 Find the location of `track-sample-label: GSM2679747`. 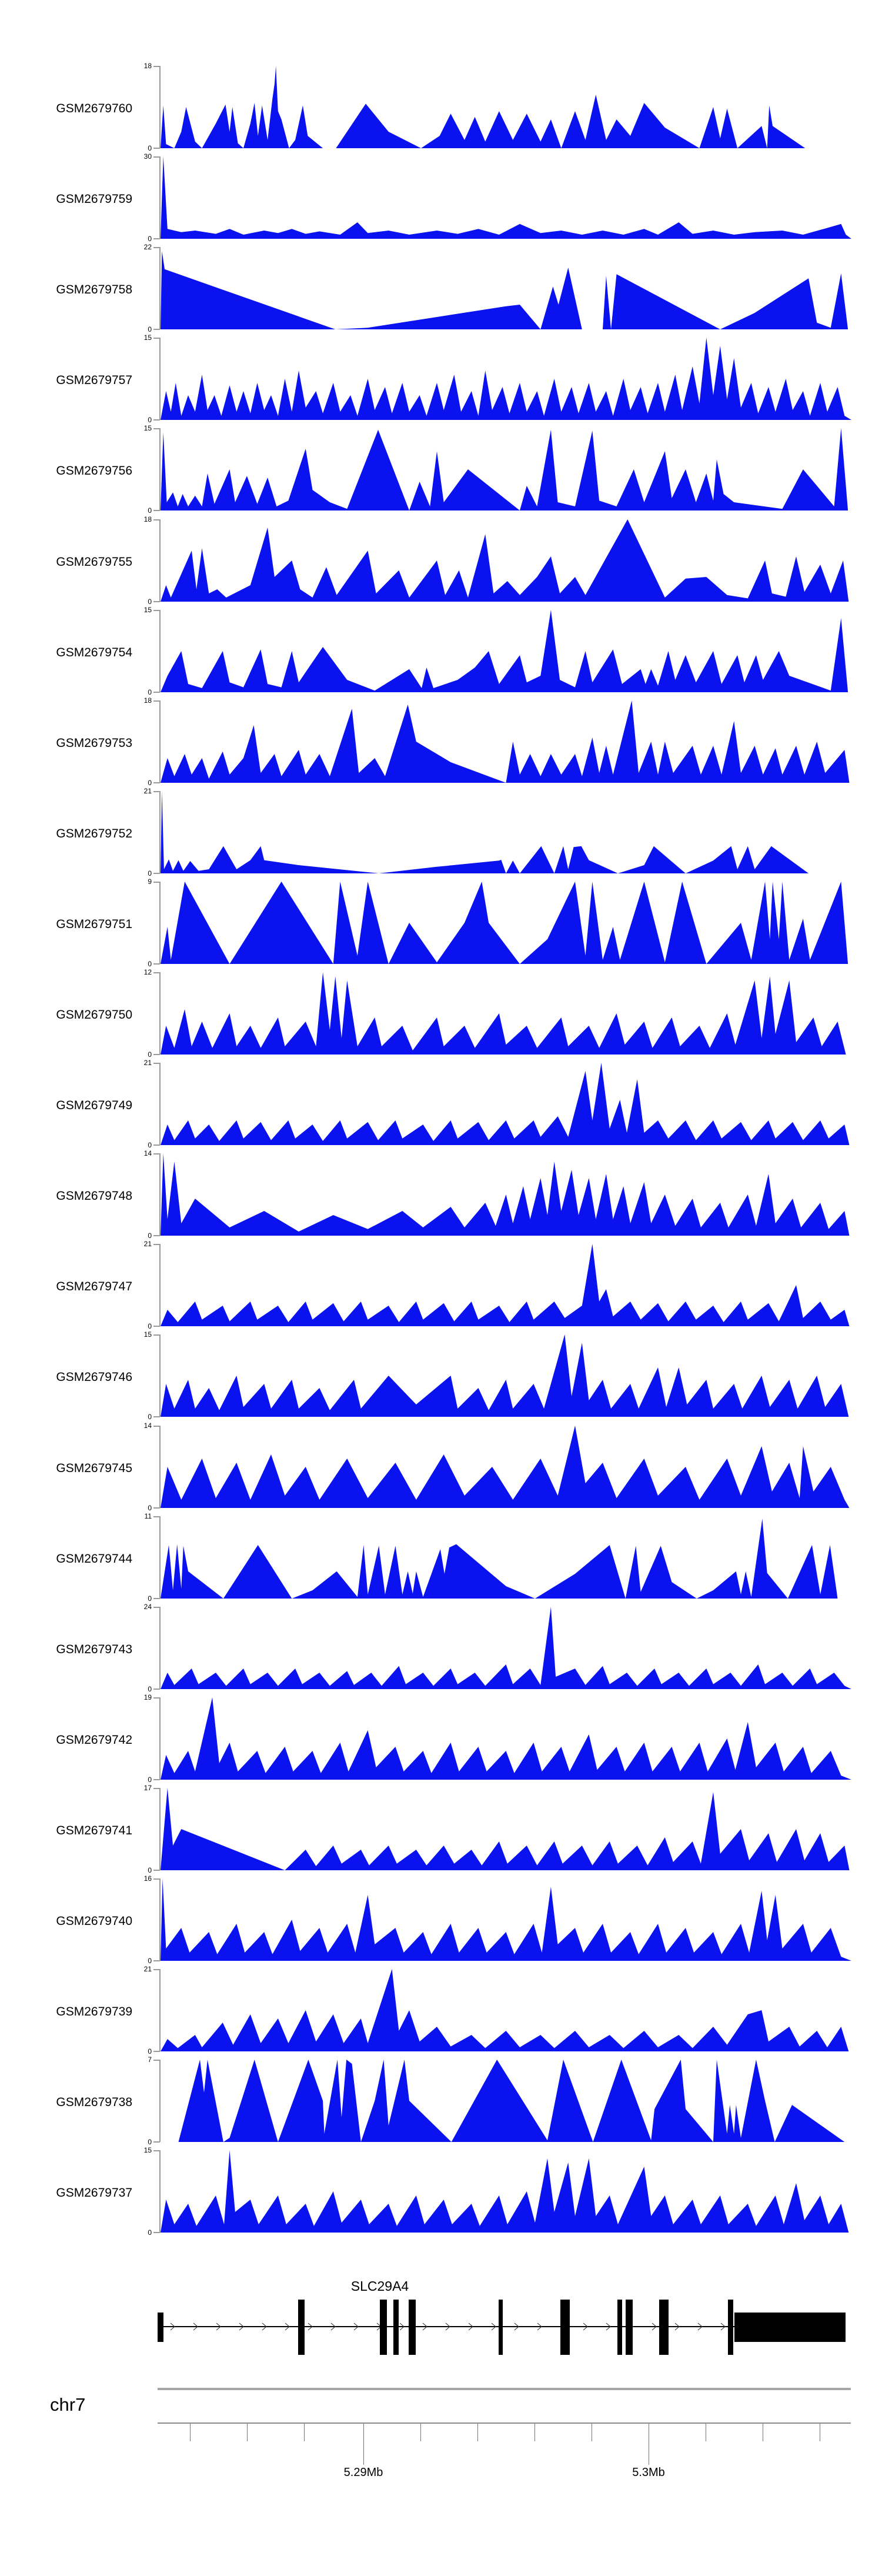

track-sample-label: GSM2679747 is located at coordinates (94, 1287).